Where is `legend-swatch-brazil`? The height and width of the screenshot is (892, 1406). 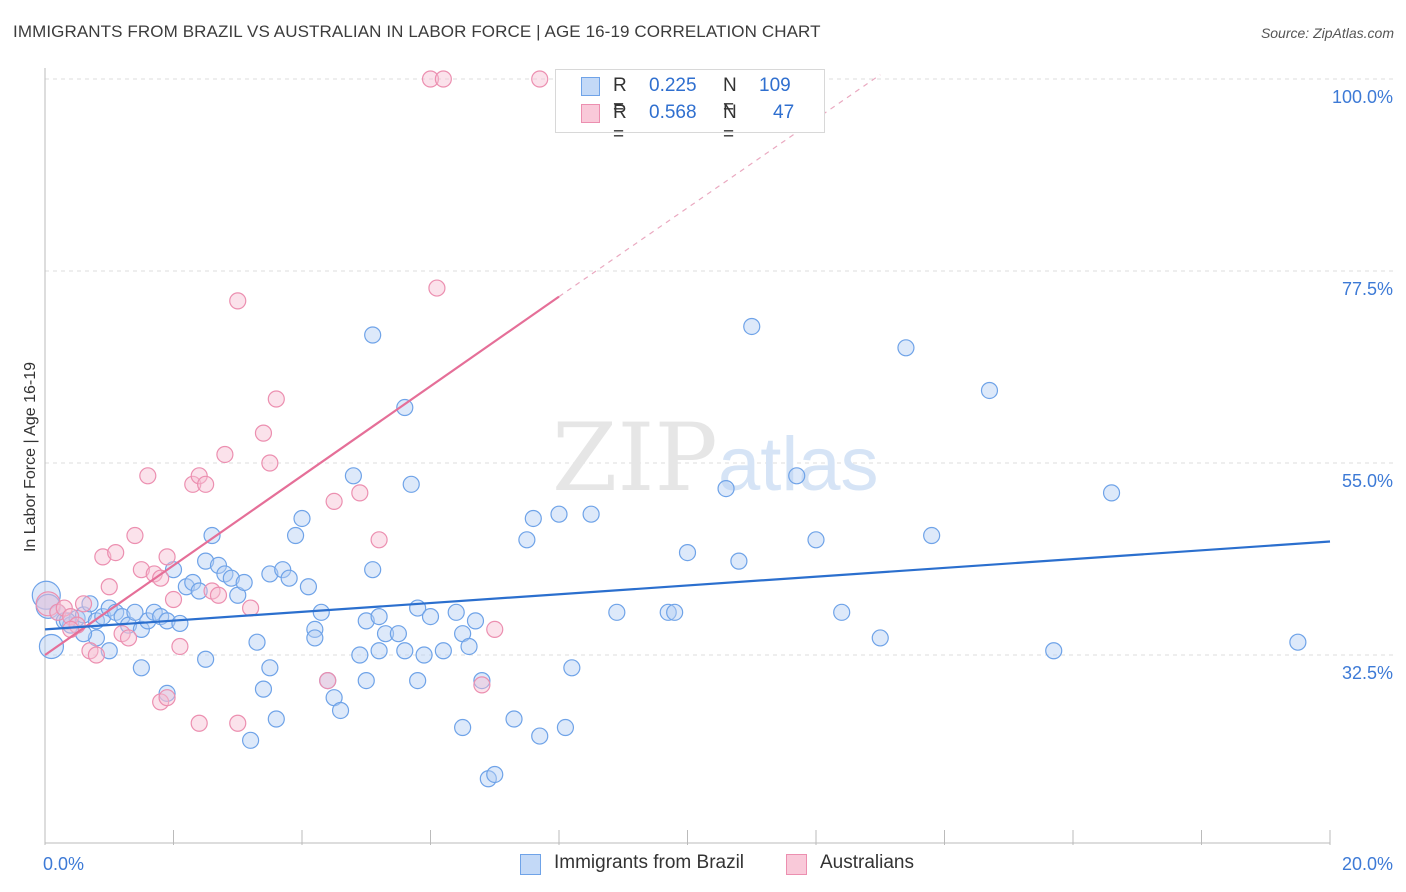
legend-swatch-brazil is located at coordinates (590, 86).